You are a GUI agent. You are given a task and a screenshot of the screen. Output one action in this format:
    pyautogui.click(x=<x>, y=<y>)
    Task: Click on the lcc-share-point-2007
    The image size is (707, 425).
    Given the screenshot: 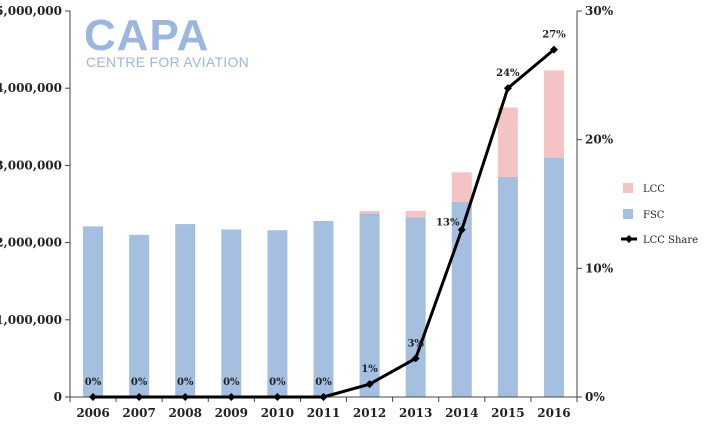 What is the action you would take?
    pyautogui.click(x=139, y=397)
    